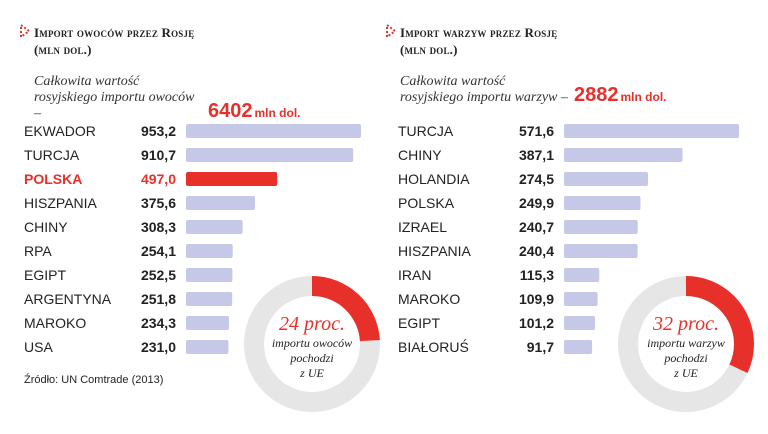 The image size is (768, 434). I want to click on chart-title-text: Import warzyw przez Rosję, so click(479, 32).